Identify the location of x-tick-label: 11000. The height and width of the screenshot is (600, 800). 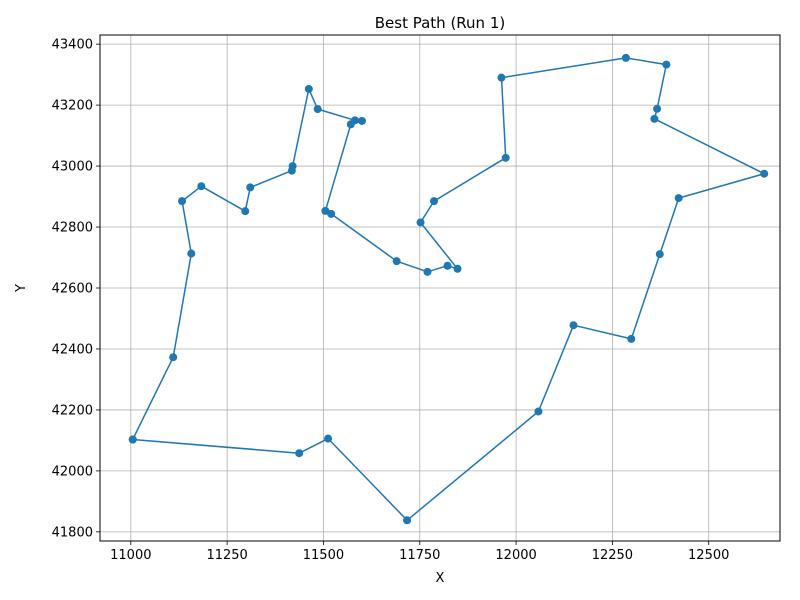
(130, 555).